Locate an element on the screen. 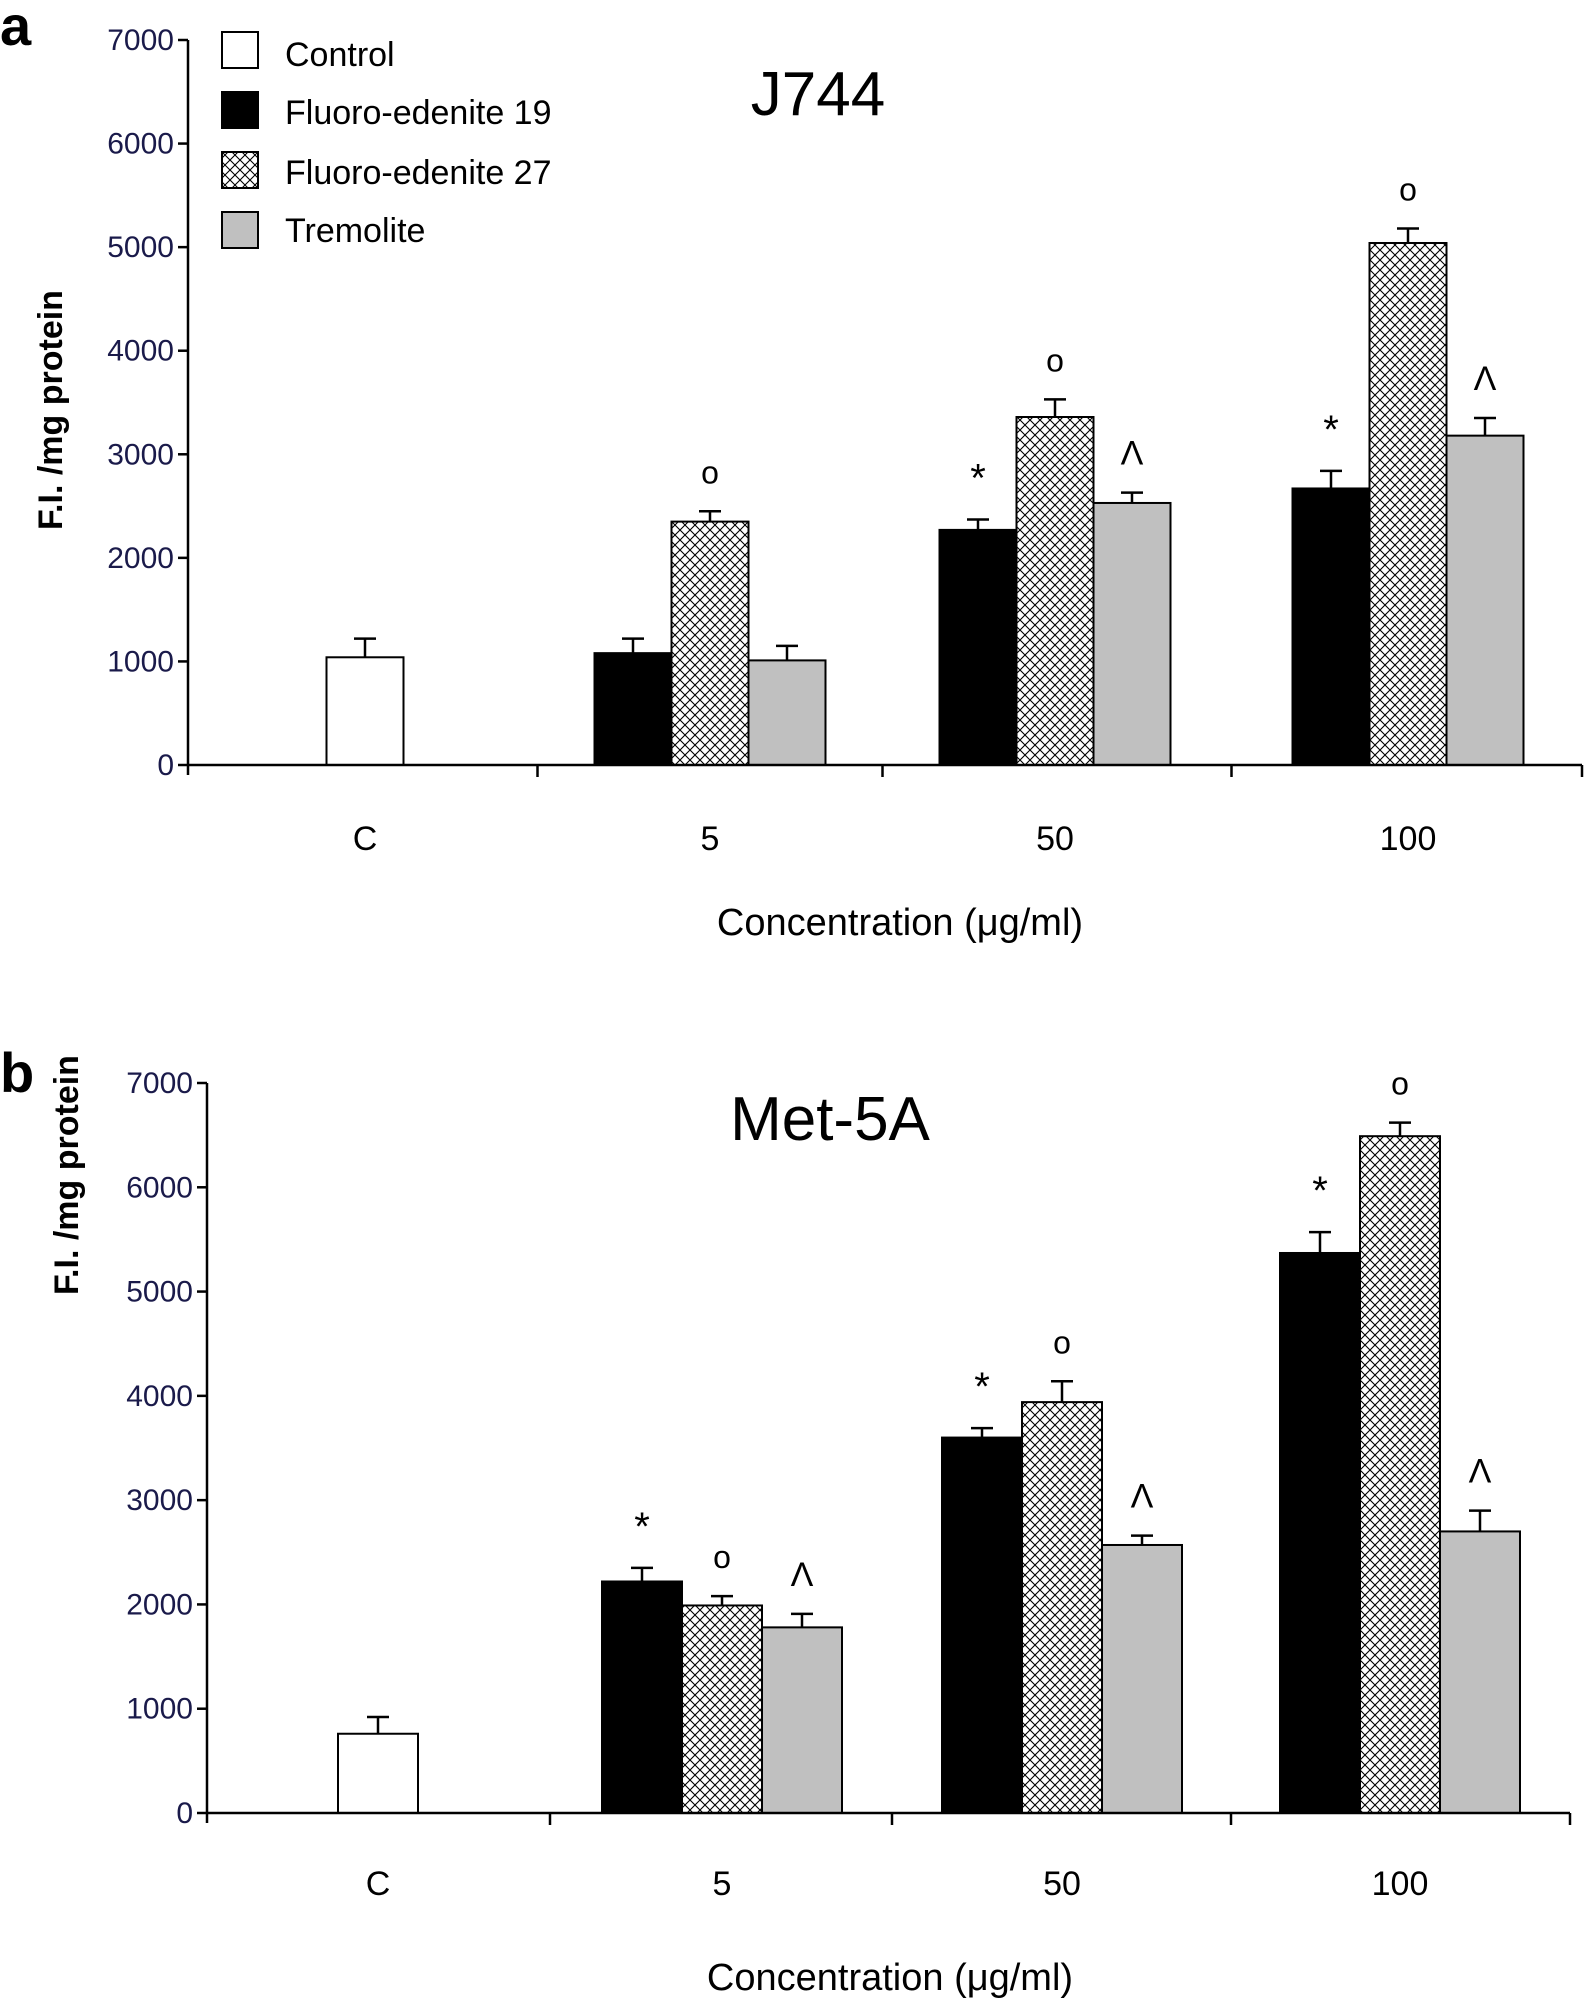 Image resolution: width=1588 pixels, height=1998 pixels. panel-b-significance-mark-tremolite-5: Λ is located at coordinates (802, 1575).